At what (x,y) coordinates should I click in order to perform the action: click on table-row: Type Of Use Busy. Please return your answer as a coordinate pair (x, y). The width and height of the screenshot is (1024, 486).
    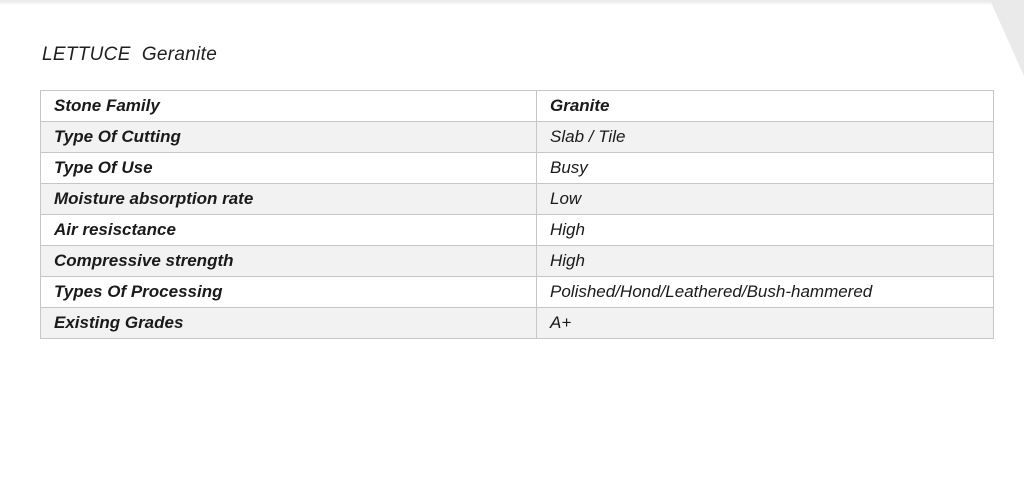
    Looking at the image, I should click on (517, 168).